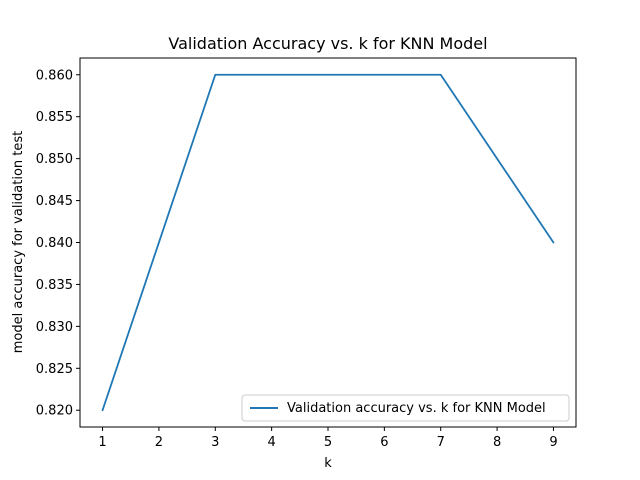  What do you see at coordinates (384, 442) in the screenshot?
I see `x-tick-label: 6` at bounding box center [384, 442].